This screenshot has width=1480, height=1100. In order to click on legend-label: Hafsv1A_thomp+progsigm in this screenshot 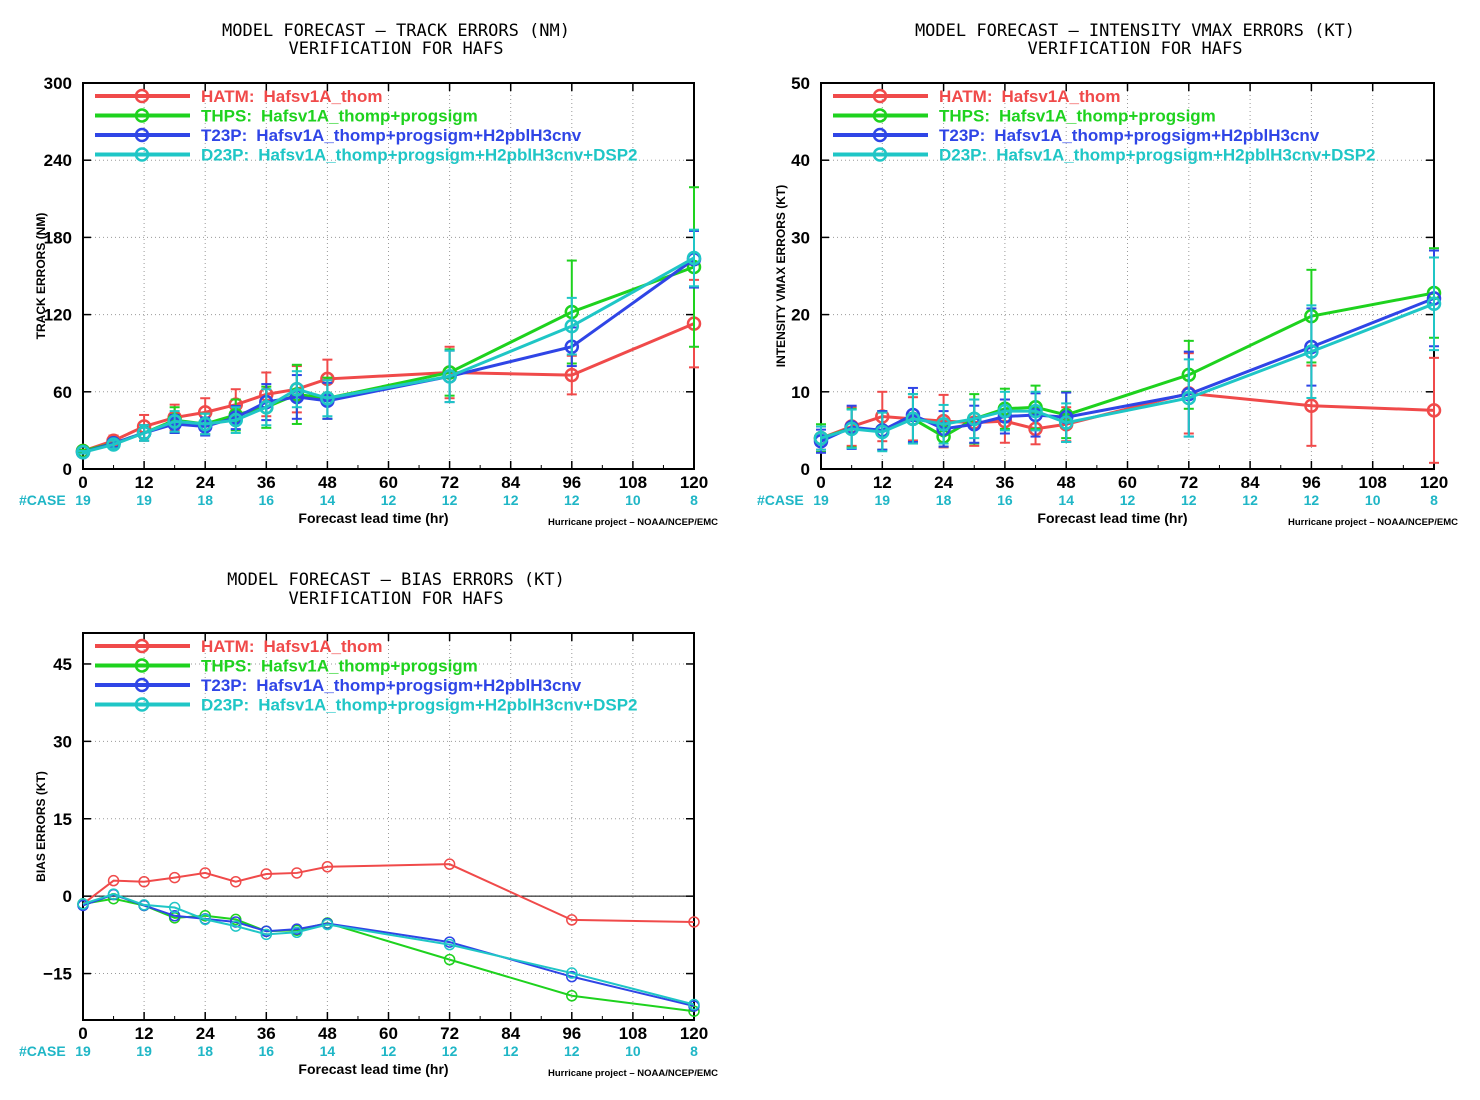, I will do `click(369, 666)`.